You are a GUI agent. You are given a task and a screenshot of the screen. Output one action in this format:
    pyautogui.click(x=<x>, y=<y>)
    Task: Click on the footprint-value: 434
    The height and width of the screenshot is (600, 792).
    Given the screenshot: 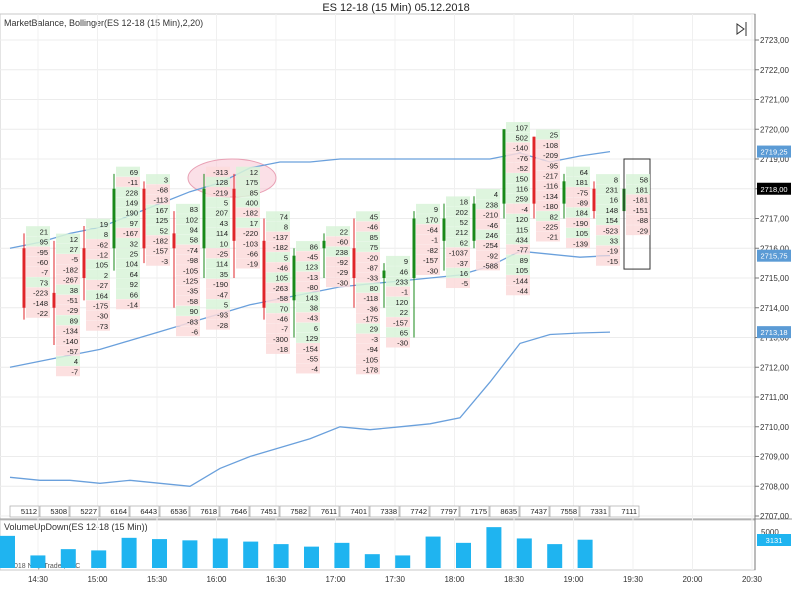 What is the action you would take?
    pyautogui.click(x=521, y=239)
    